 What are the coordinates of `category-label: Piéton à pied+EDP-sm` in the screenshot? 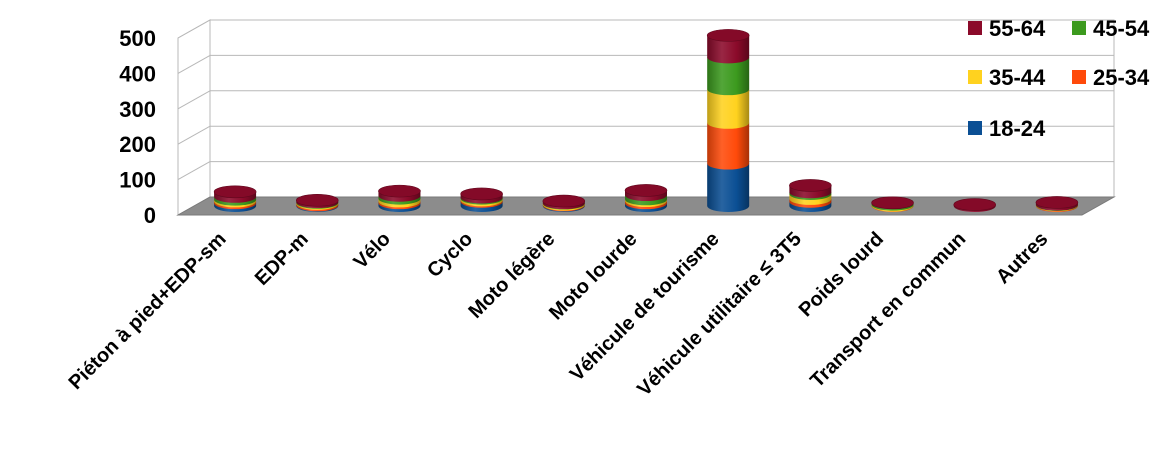 It's located at (148, 311).